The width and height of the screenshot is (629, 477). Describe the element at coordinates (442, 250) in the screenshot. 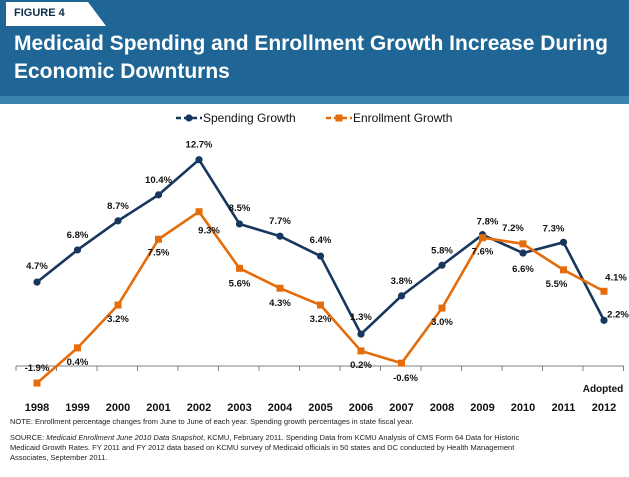

I see `data-label: 5.8%` at that location.